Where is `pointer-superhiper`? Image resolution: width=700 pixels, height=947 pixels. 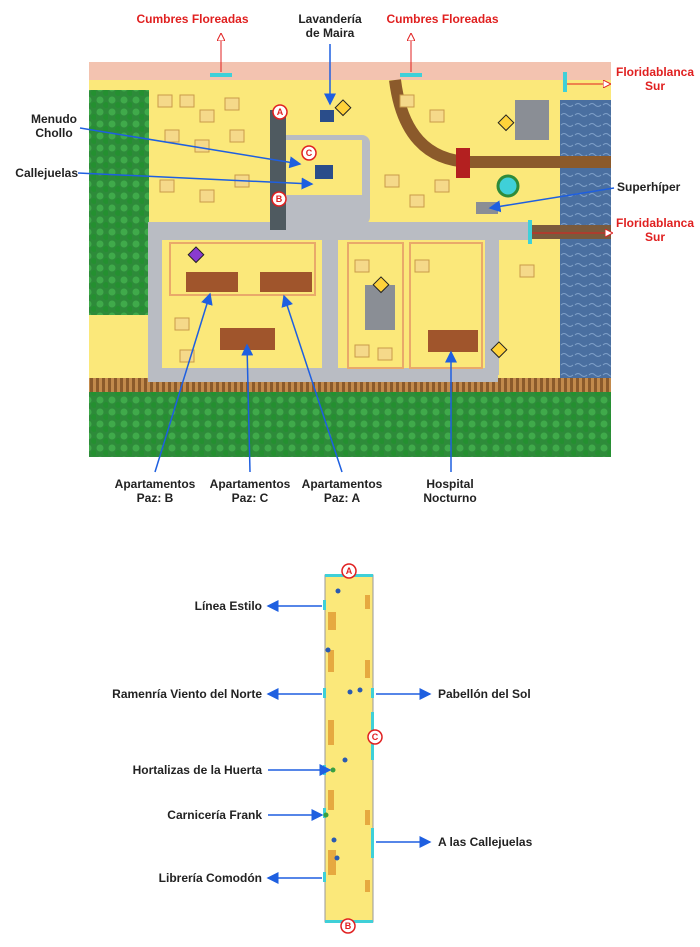
pointer-superhiper is located at coordinates (551, 200).